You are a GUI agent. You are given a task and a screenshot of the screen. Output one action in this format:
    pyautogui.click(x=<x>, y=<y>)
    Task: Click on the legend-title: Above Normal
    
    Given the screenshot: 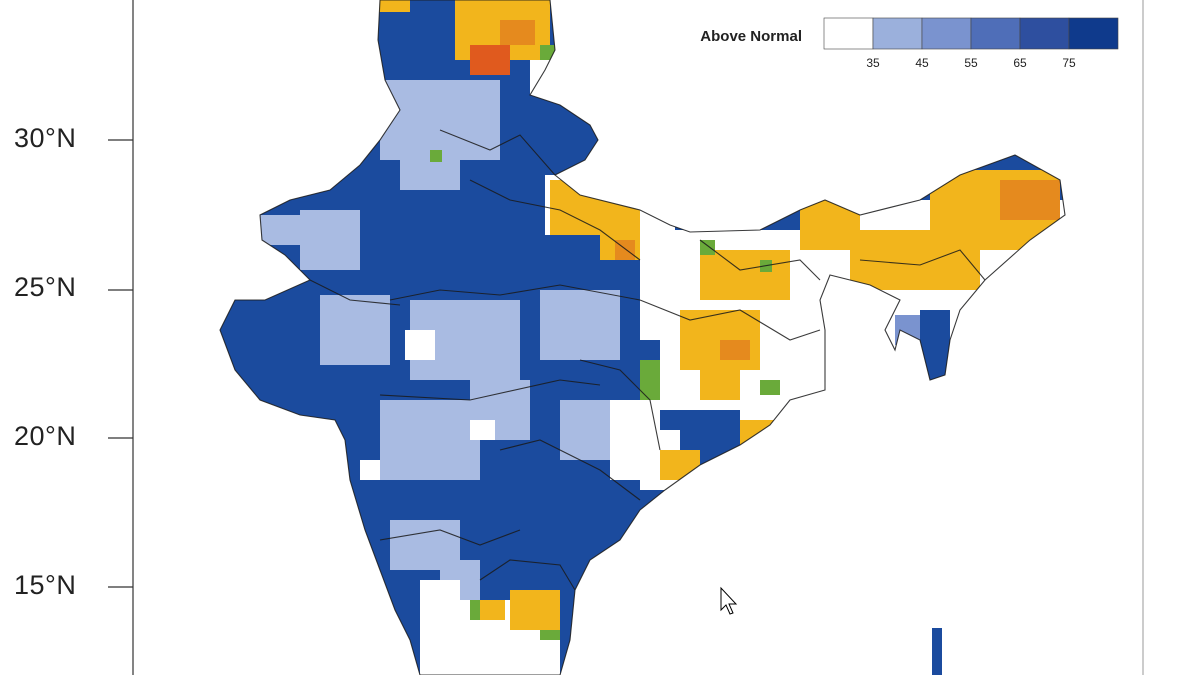 What is the action you would take?
    pyautogui.click(x=751, y=36)
    